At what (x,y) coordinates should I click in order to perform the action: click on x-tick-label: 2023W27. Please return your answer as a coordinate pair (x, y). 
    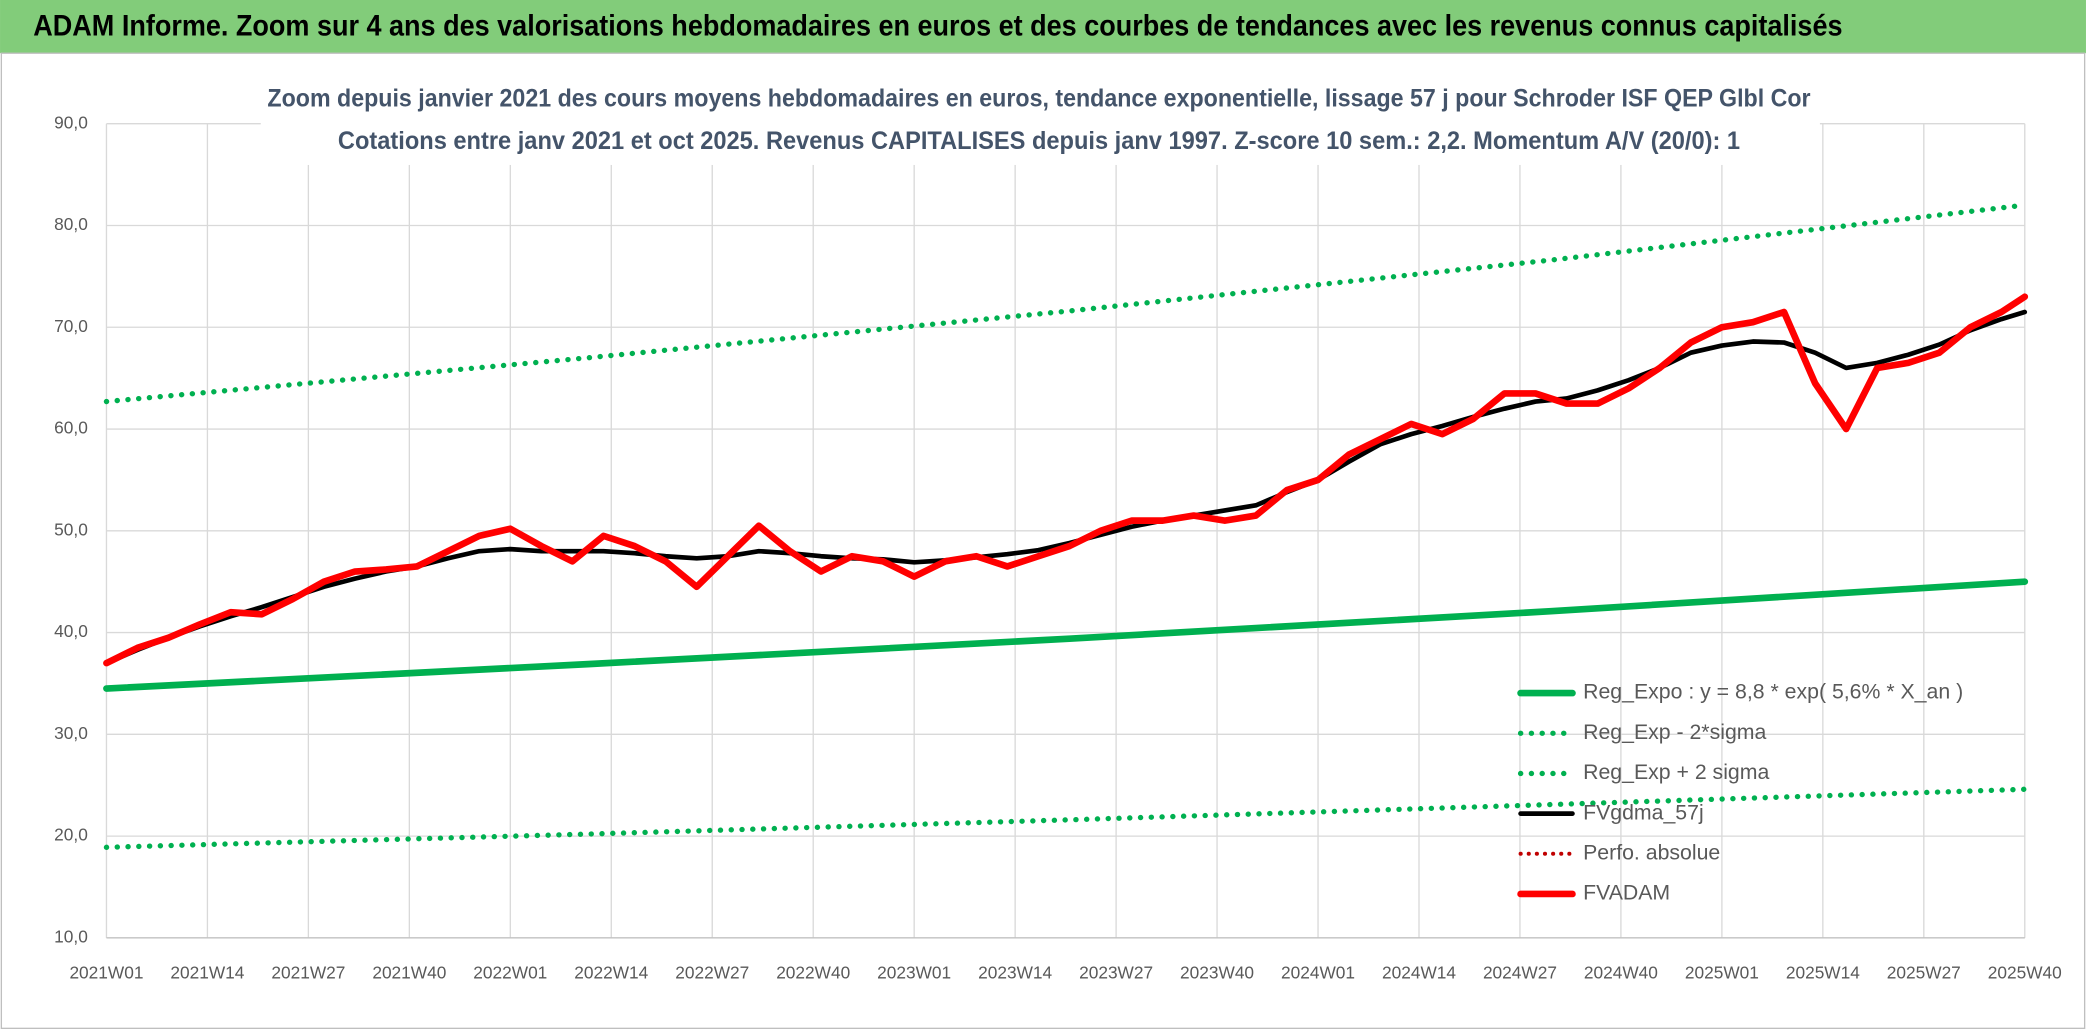
    Looking at the image, I should click on (1116, 972).